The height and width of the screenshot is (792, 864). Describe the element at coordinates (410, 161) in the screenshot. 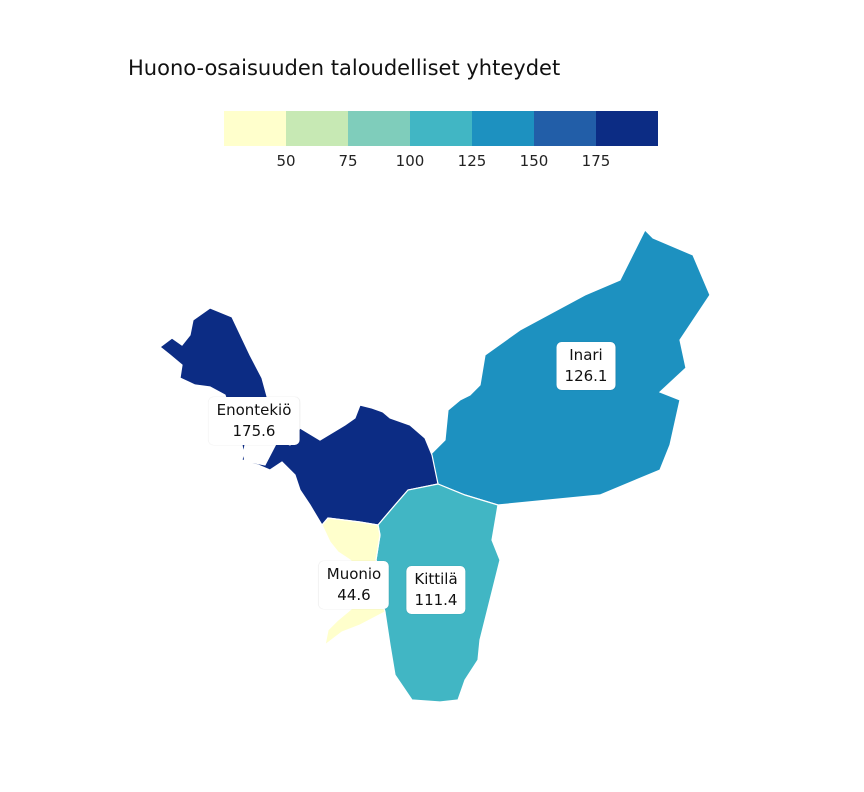

I see `legend-tick-100: 100` at that location.